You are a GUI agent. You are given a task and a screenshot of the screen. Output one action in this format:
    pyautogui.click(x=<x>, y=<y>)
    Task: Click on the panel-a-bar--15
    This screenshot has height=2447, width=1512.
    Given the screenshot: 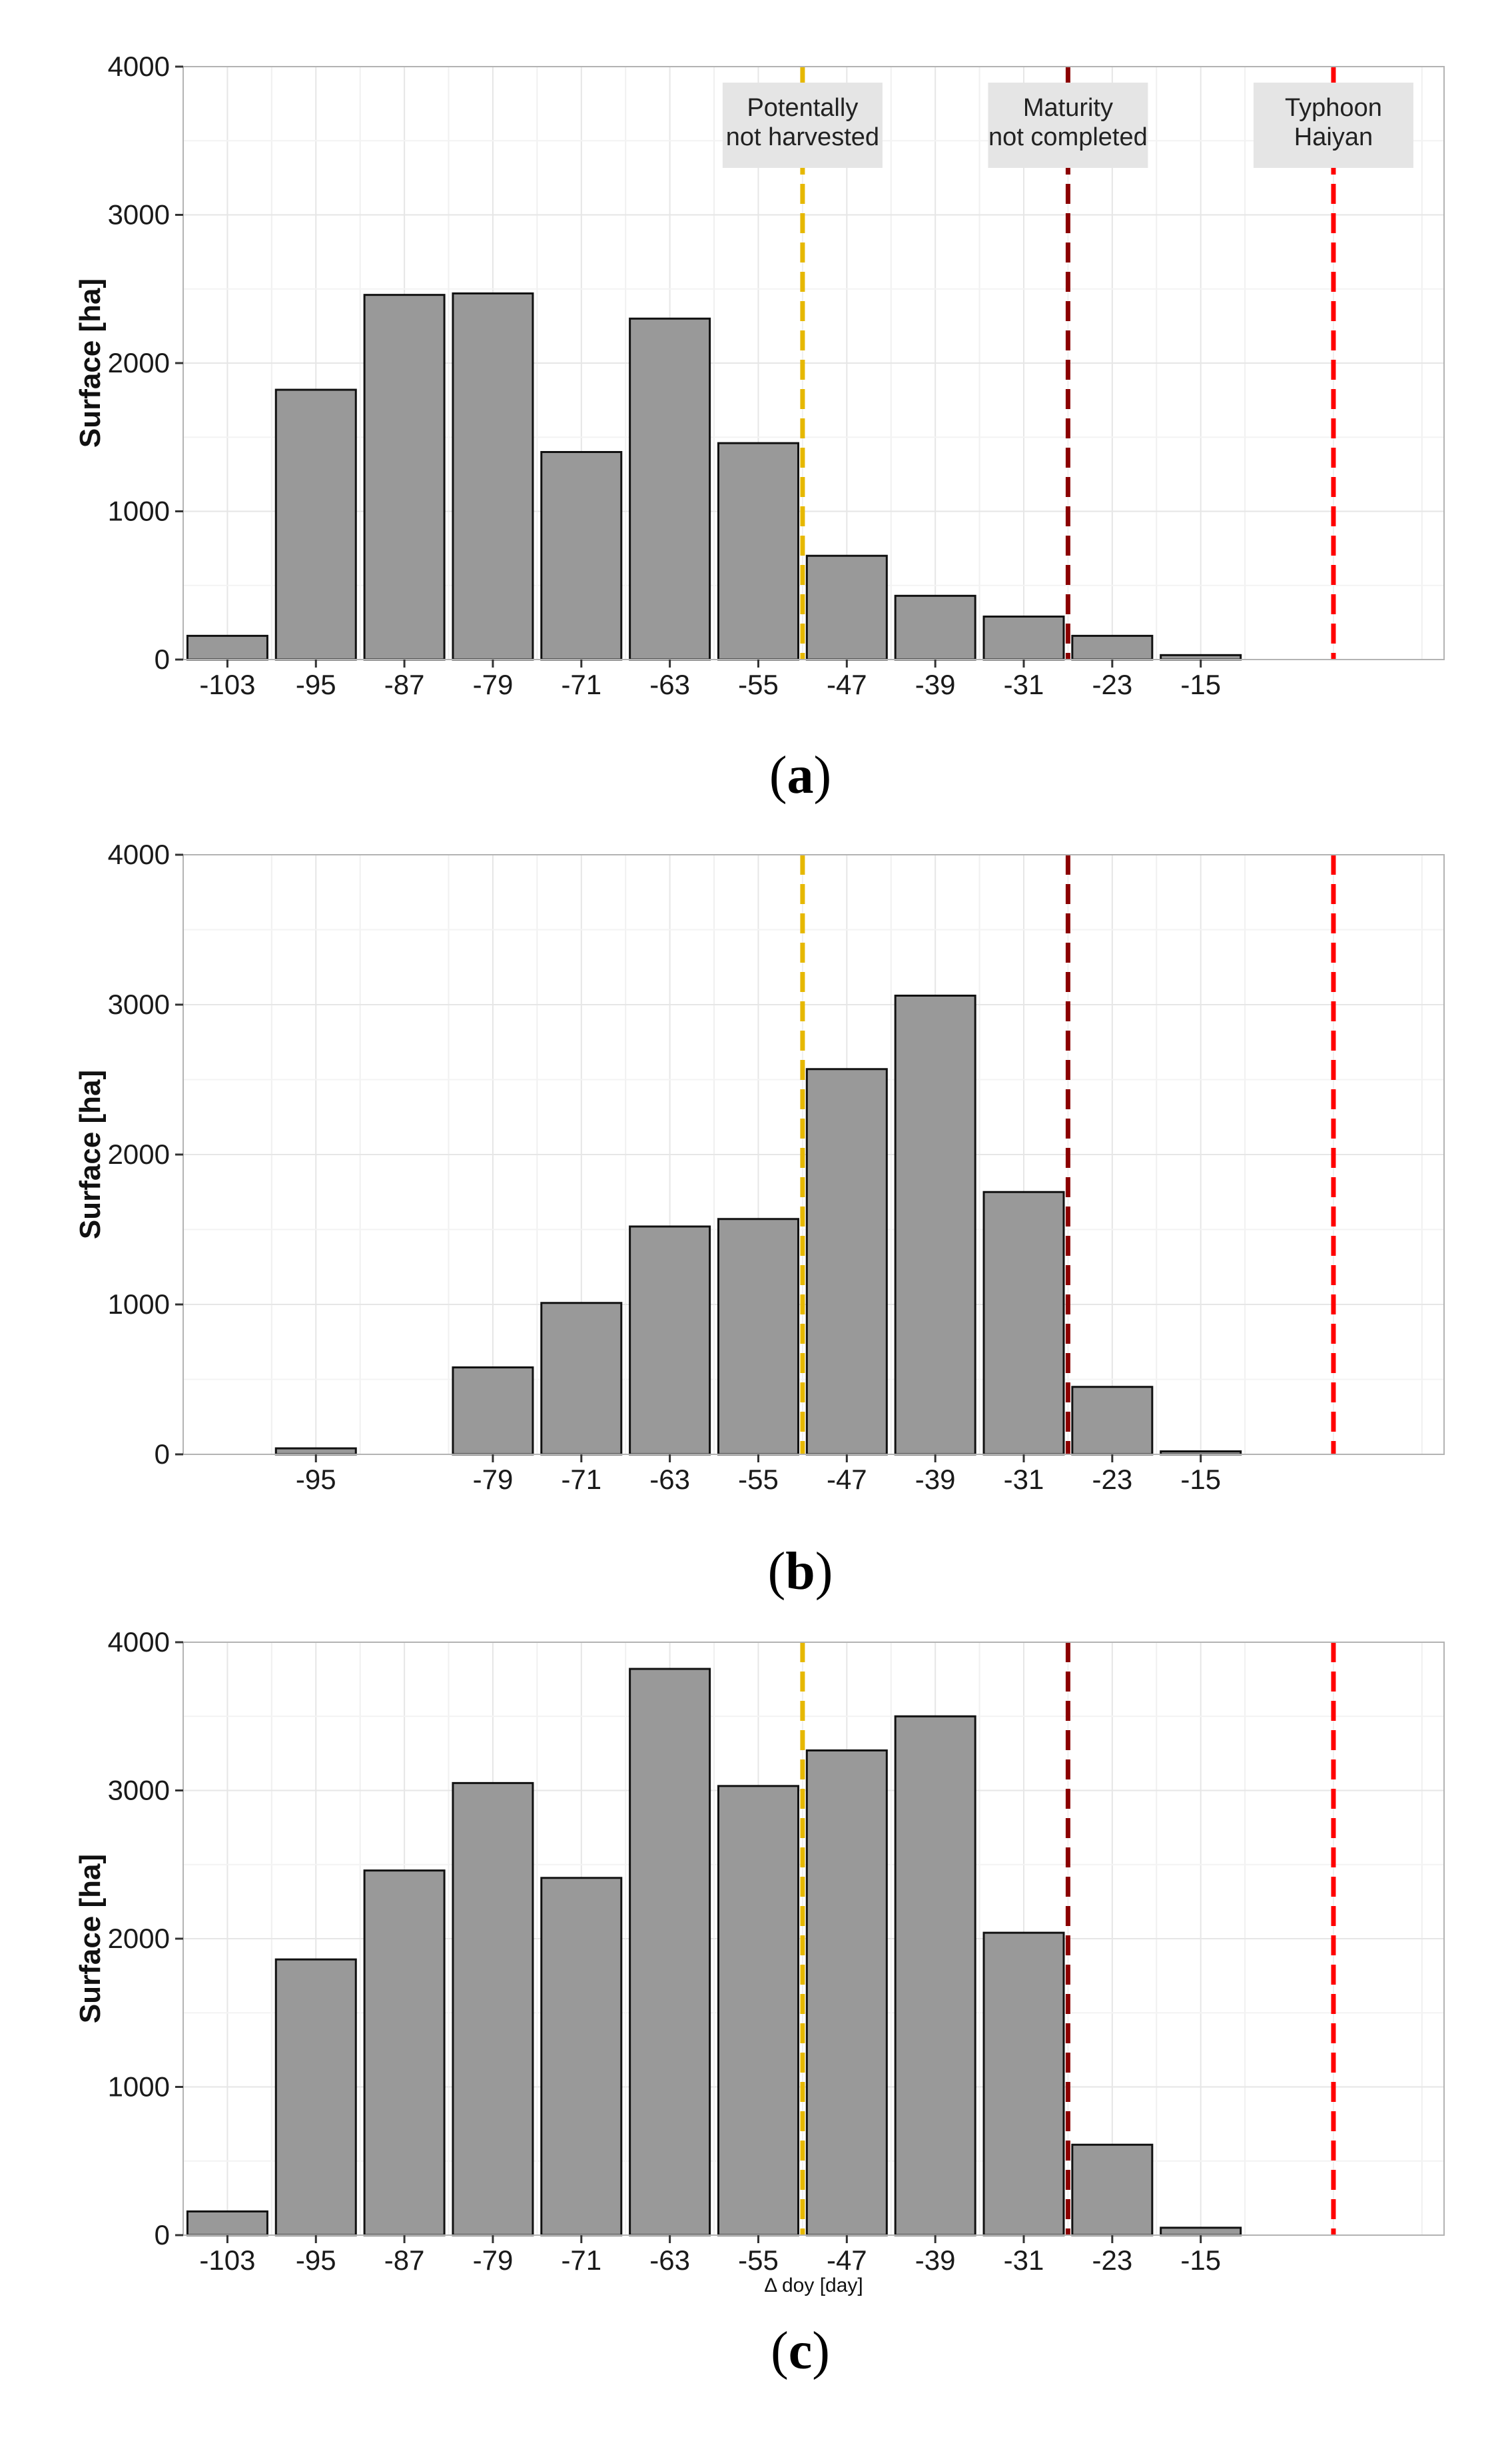 What is the action you would take?
    pyautogui.click(x=1201, y=657)
    